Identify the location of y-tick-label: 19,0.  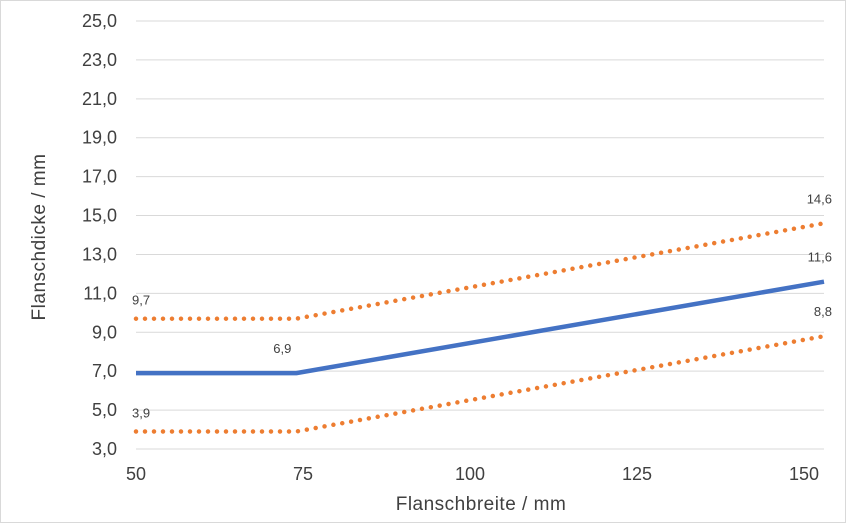
(99, 138).